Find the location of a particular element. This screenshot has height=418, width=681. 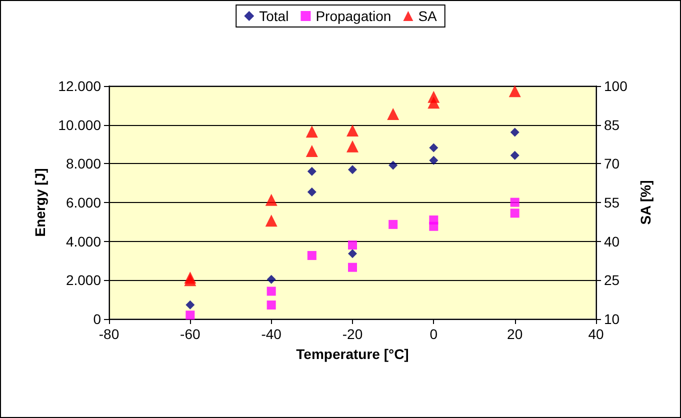

x-tick-label: 0 is located at coordinates (434, 334).